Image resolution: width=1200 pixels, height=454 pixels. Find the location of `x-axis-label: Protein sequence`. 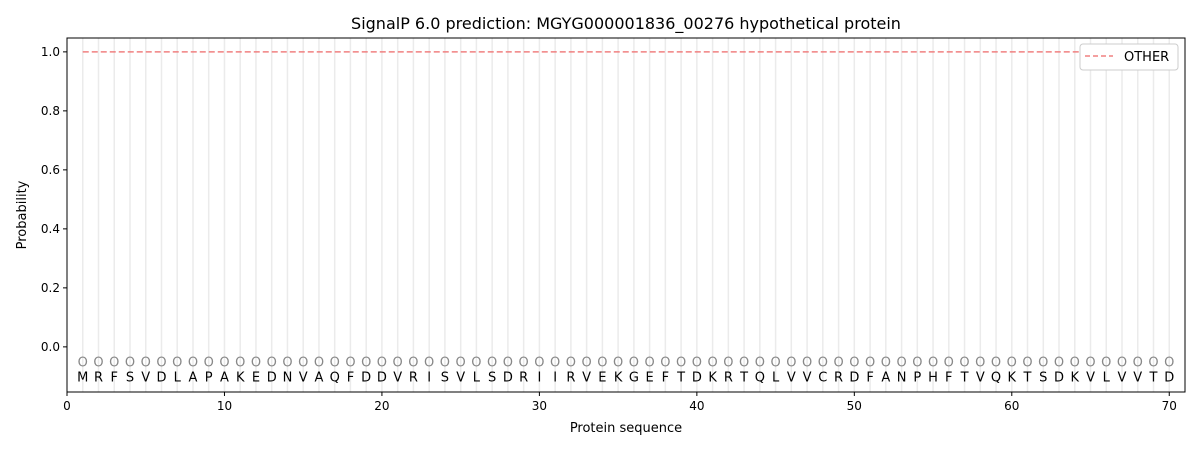

x-axis-label: Protein sequence is located at coordinates (626, 428).